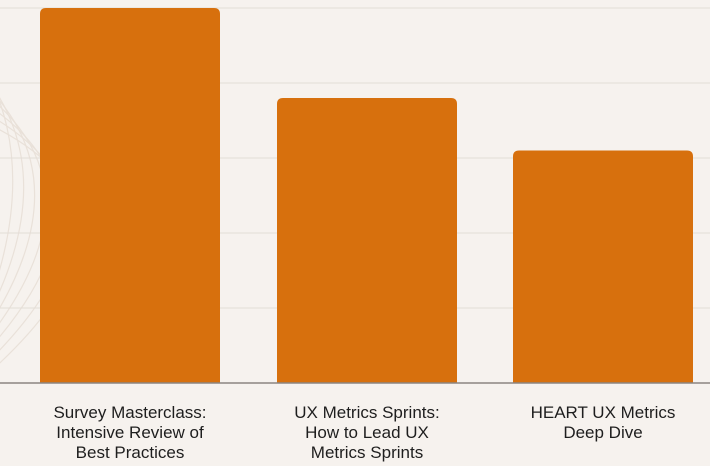 The image size is (710, 466). Describe the element at coordinates (603, 412) in the screenshot. I see `x-tick-label-line: HEART UX Metrics` at that location.